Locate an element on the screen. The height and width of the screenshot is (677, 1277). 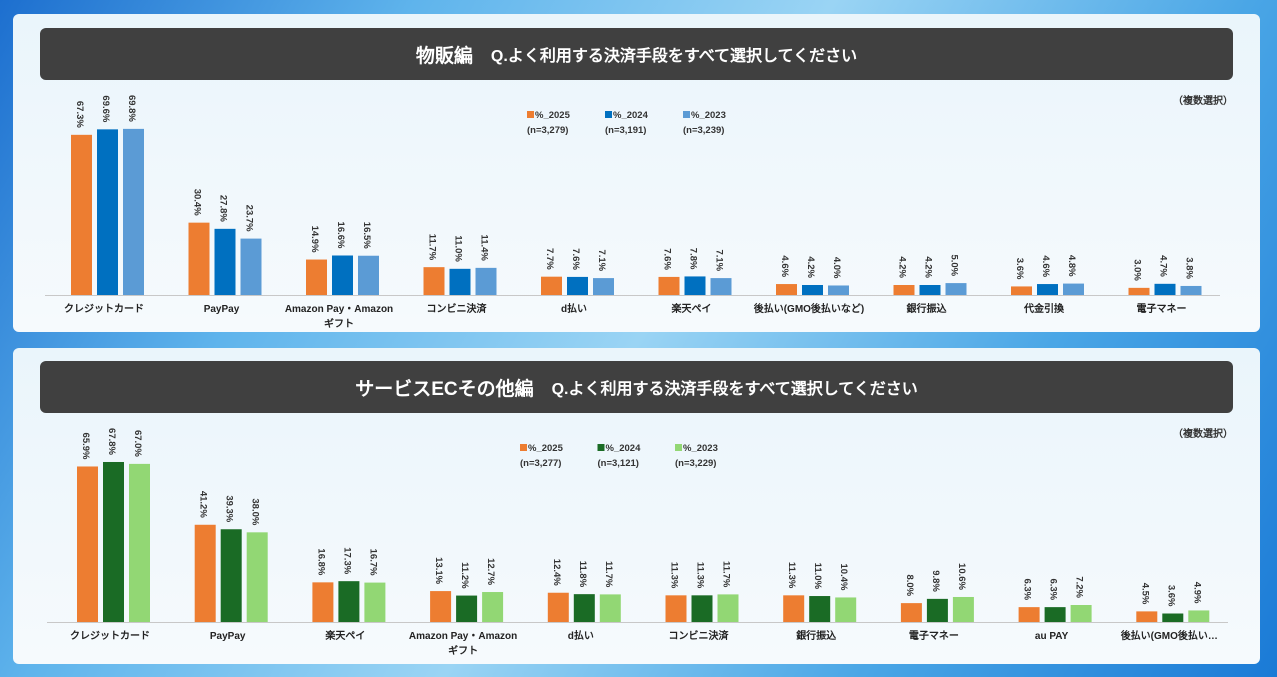
legend-label: %_2024 is located at coordinates (624, 448).